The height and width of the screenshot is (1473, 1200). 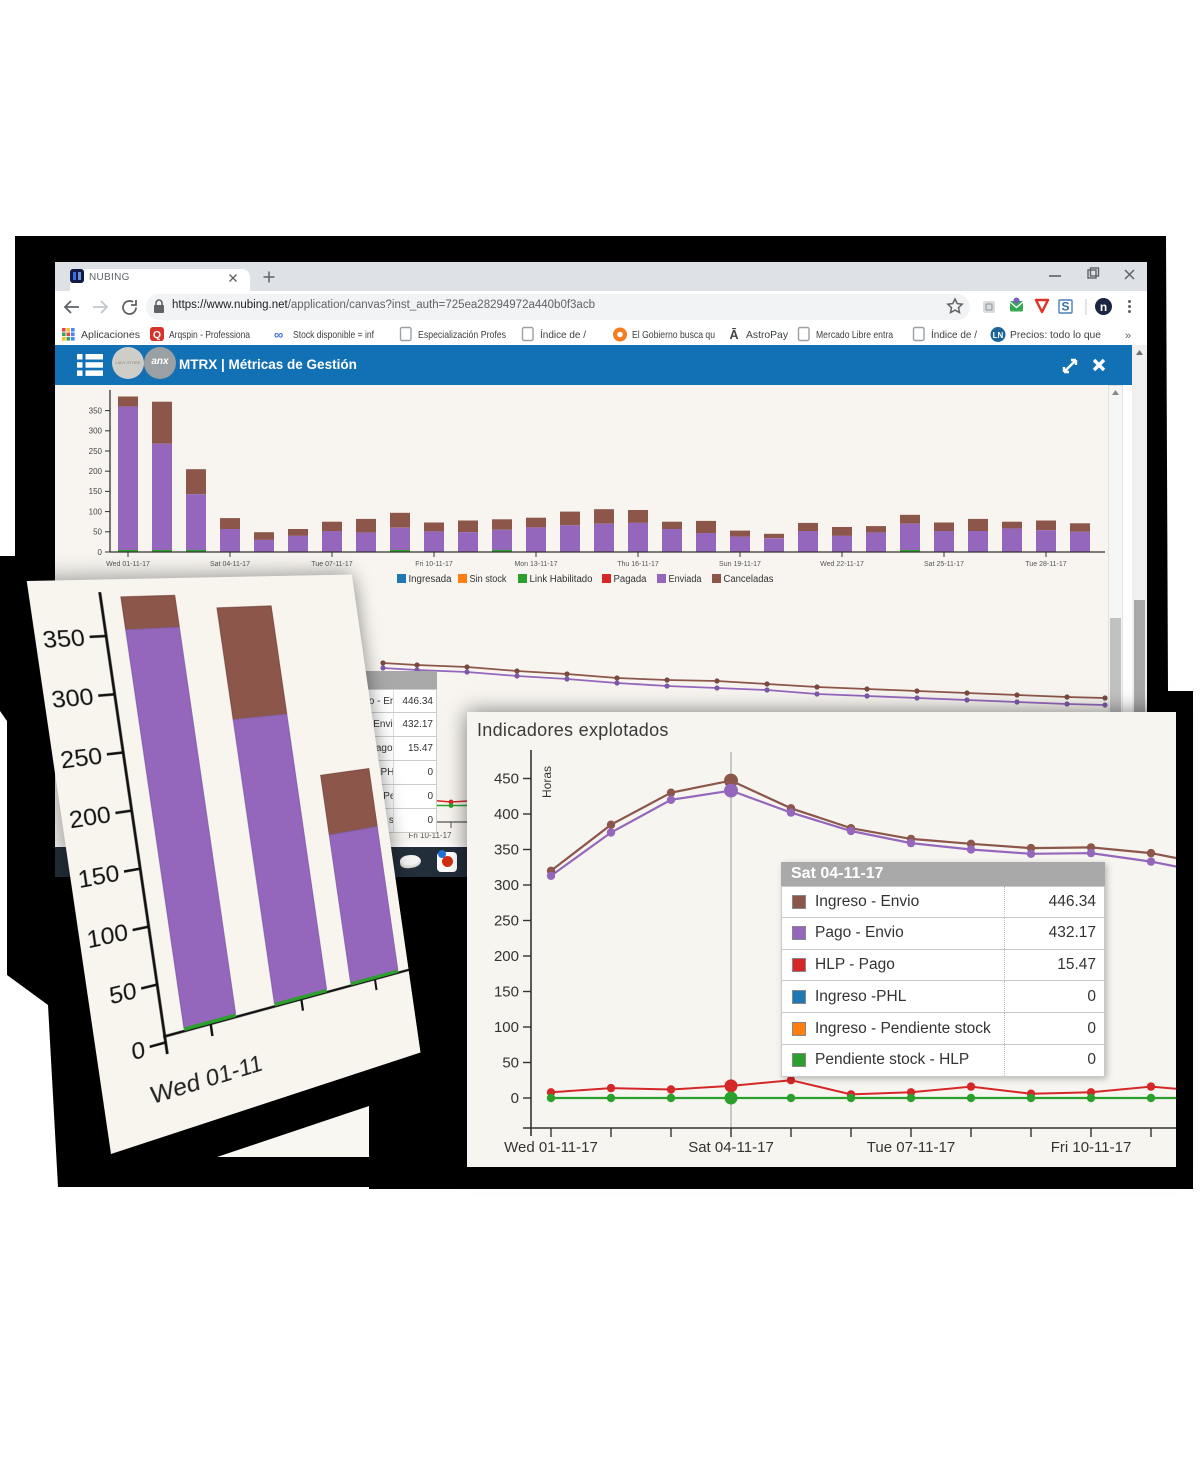 What do you see at coordinates (506, 814) in the screenshot?
I see `svg-text: 400` at bounding box center [506, 814].